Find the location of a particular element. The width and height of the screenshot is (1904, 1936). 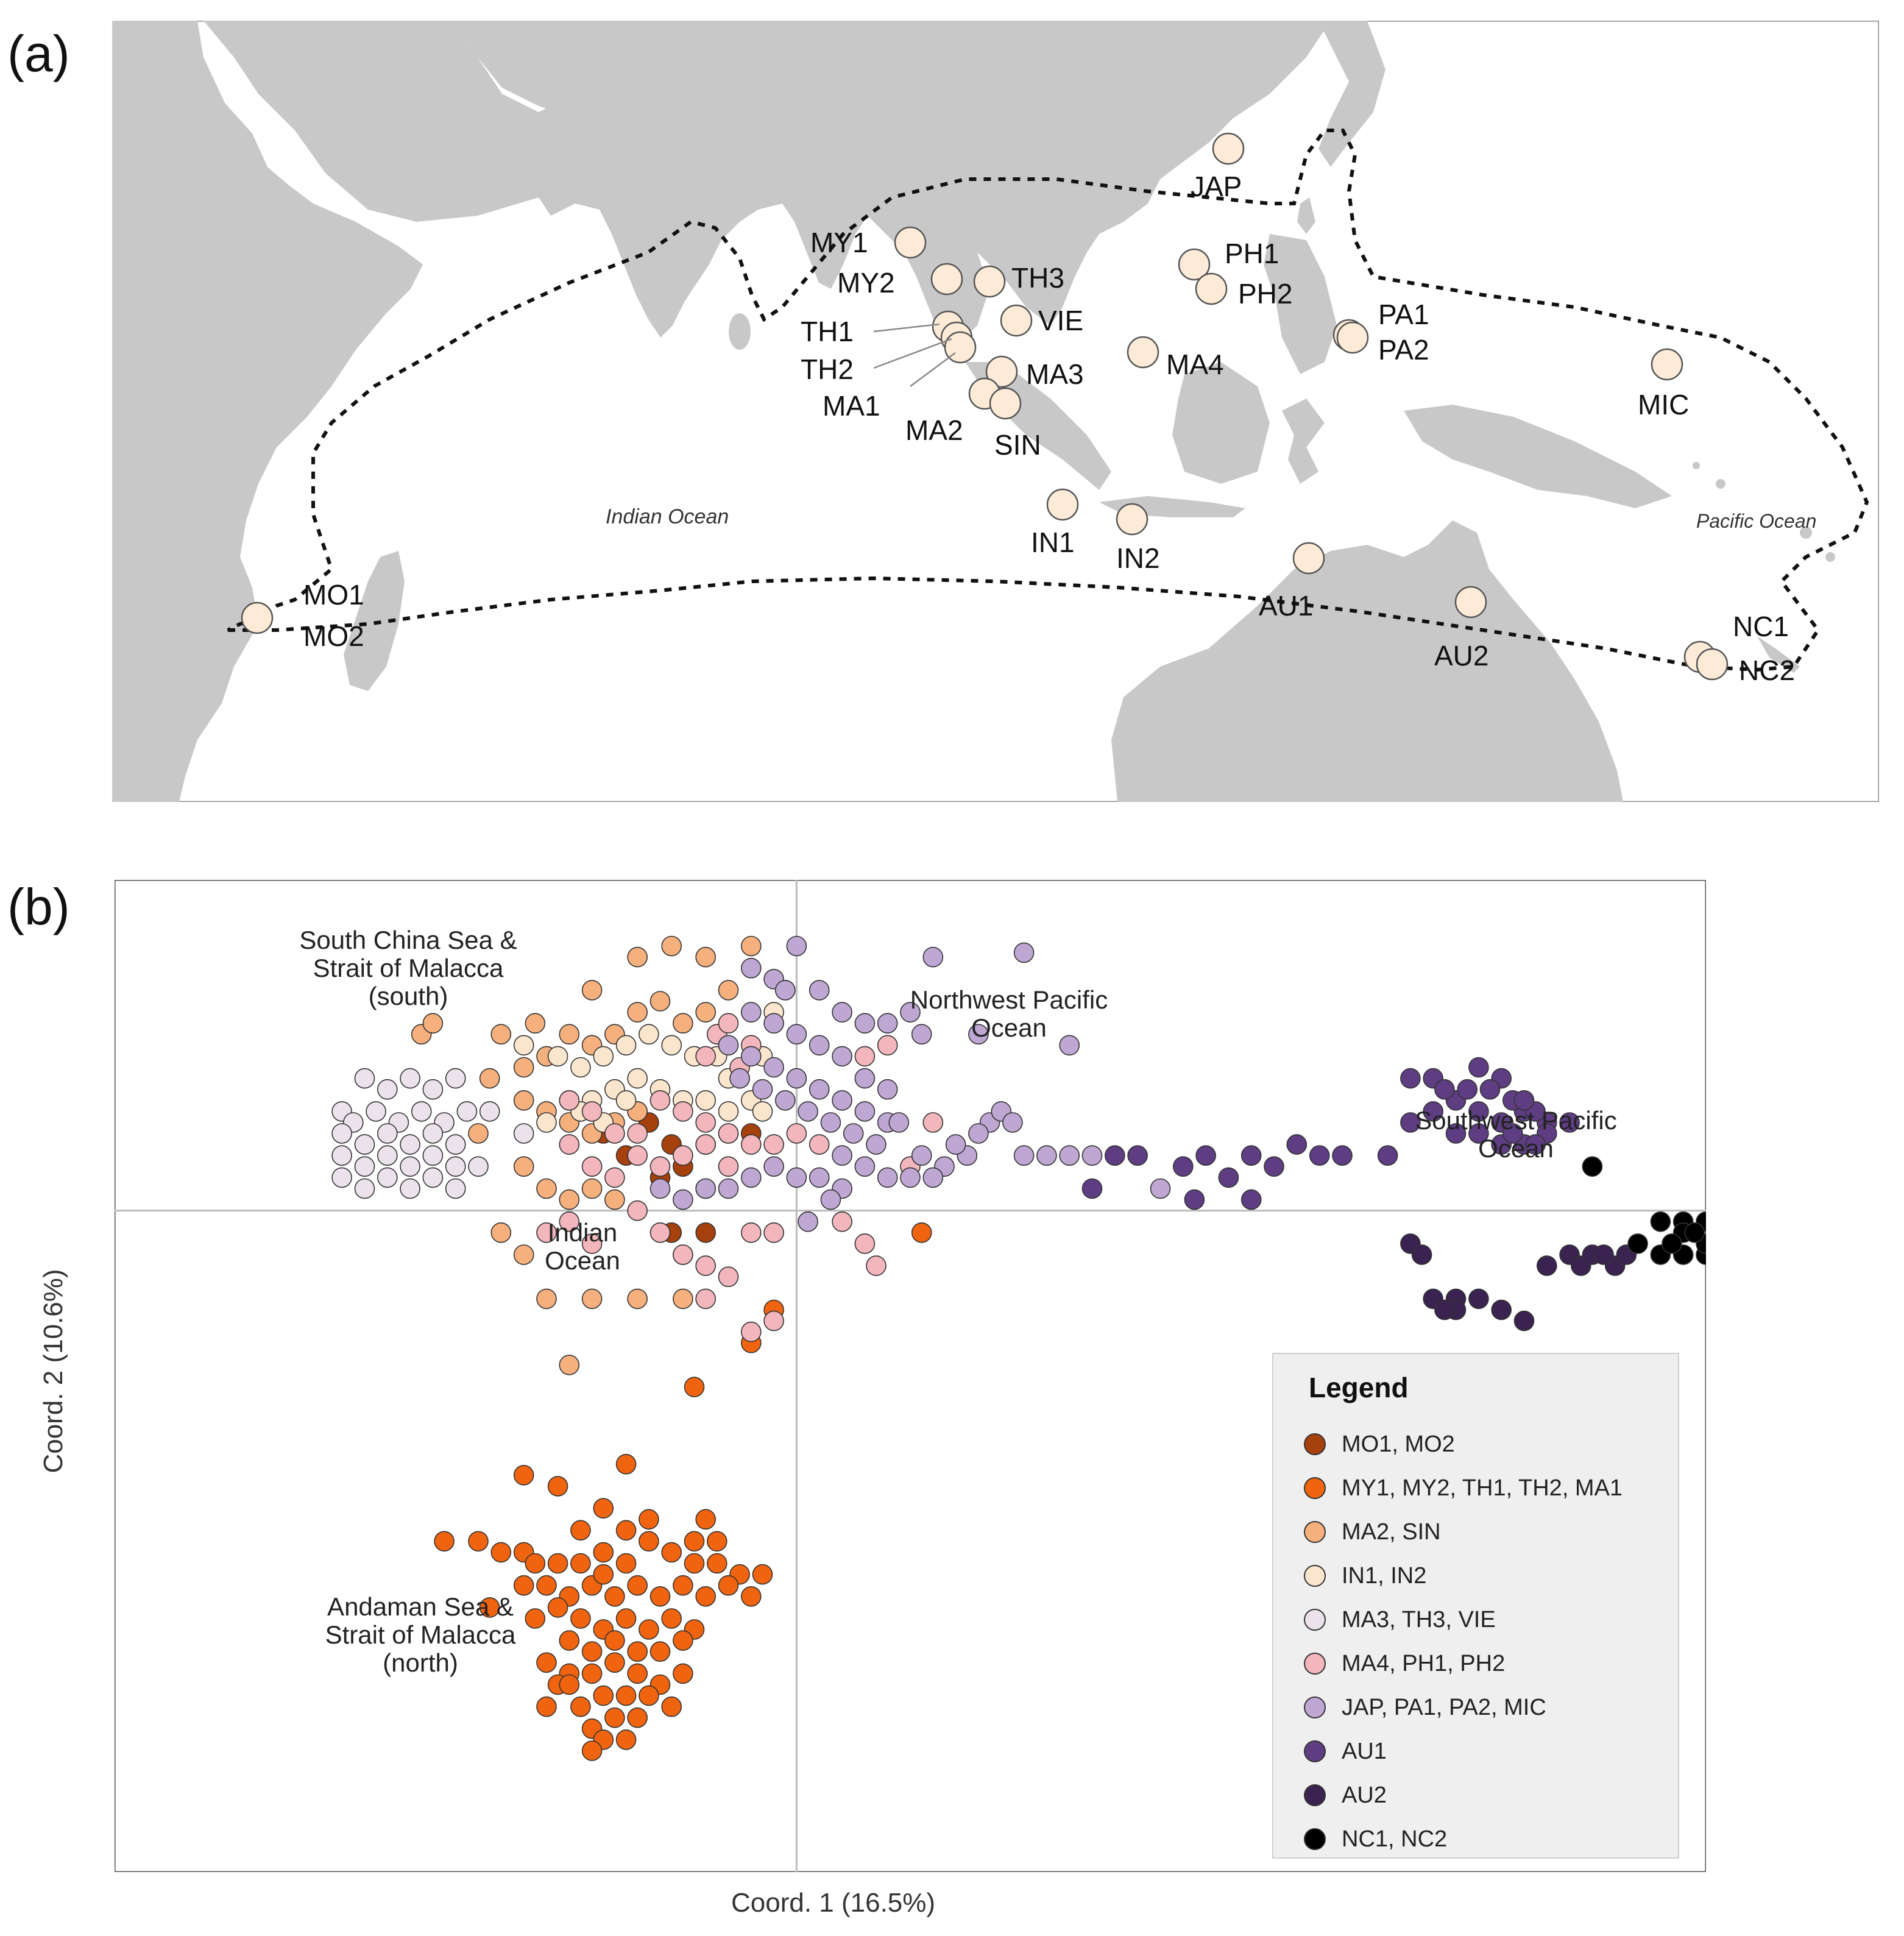

legend-item: MA3, TH3, VIE is located at coordinates (1400, 1619).